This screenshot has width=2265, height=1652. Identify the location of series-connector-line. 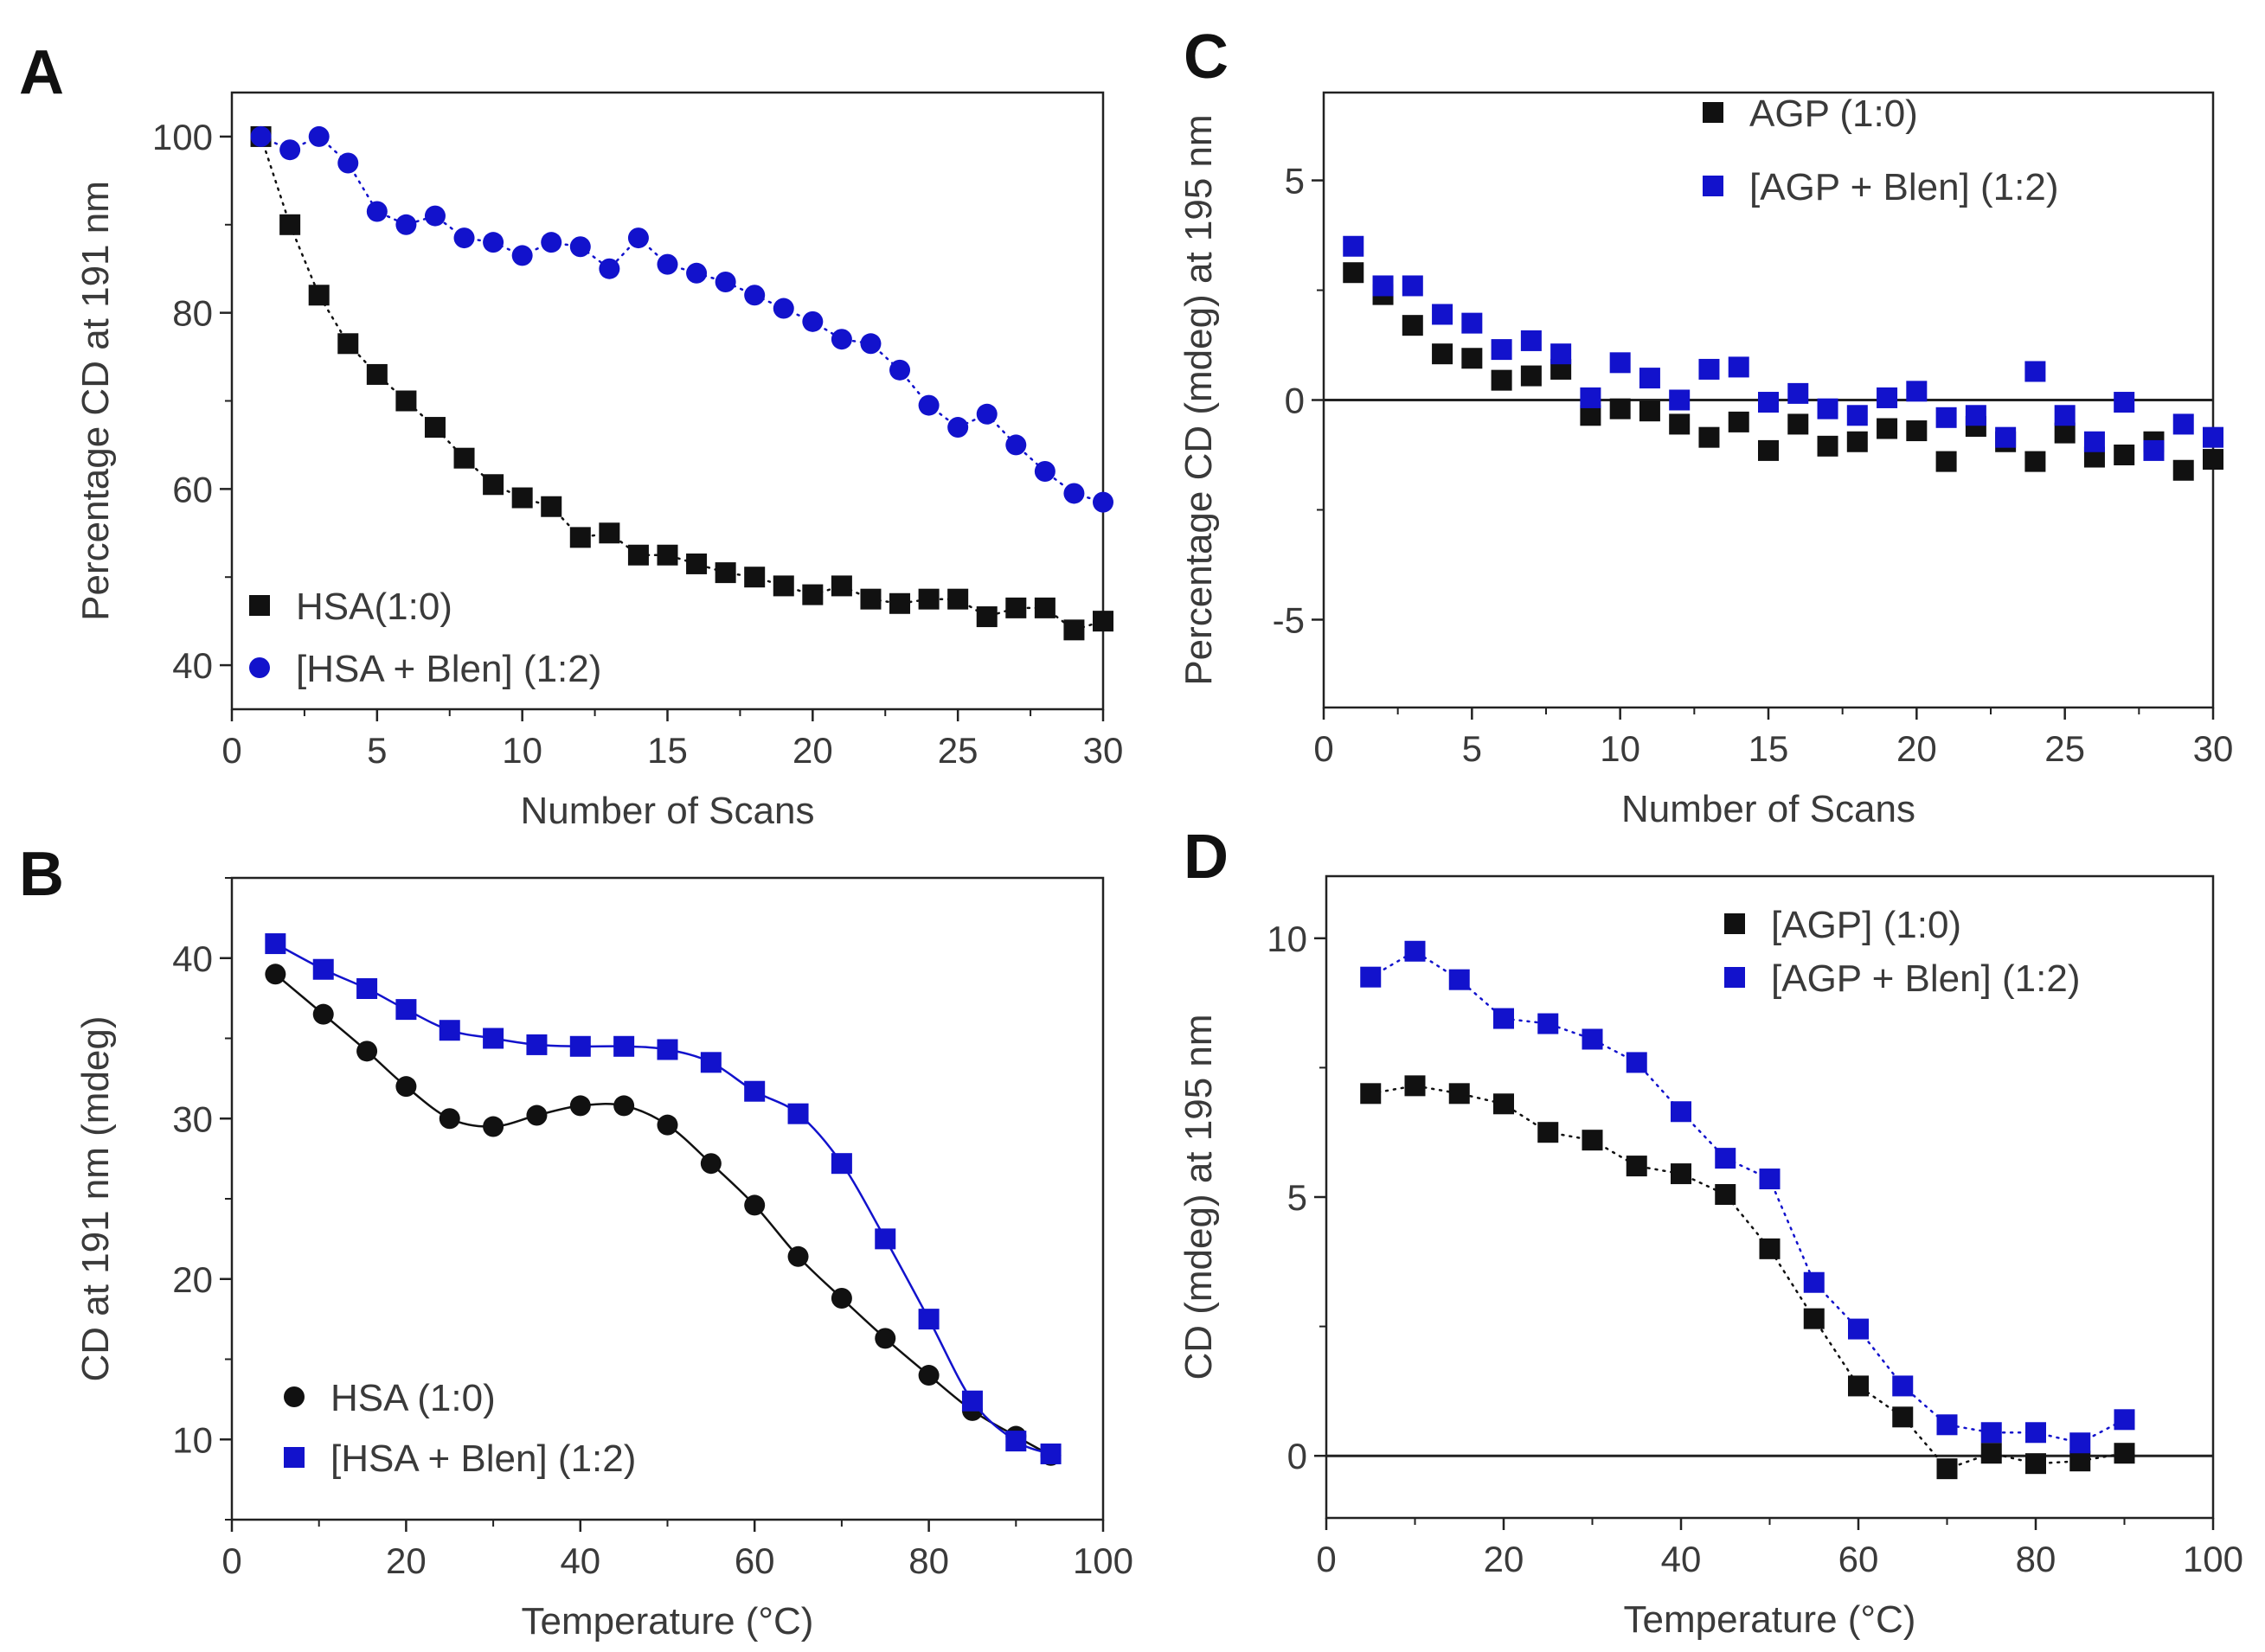
(1748, 1197).